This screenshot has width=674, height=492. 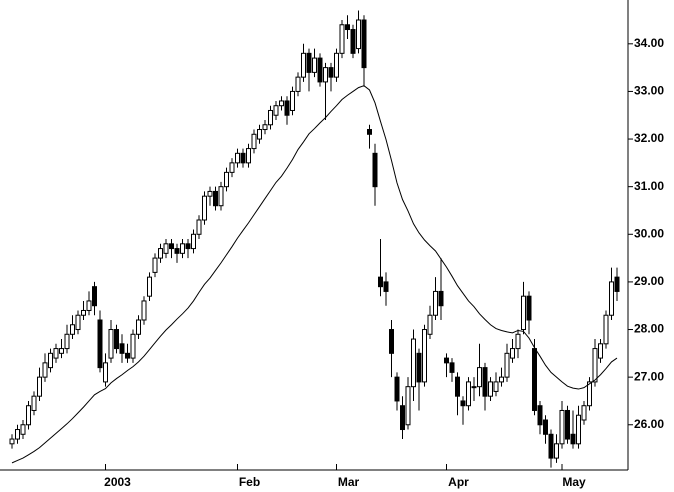 What do you see at coordinates (649, 186) in the screenshot?
I see `y-tick-label: 31.00` at bounding box center [649, 186].